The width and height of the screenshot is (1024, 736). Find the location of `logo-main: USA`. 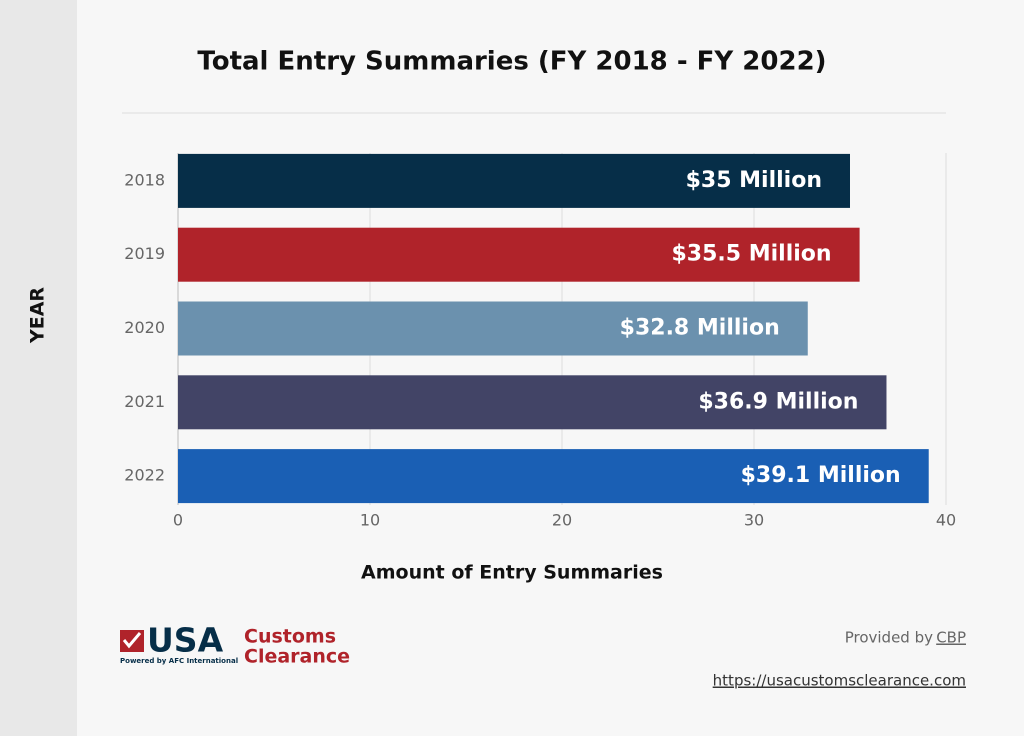

logo-main: USA is located at coordinates (185, 640).